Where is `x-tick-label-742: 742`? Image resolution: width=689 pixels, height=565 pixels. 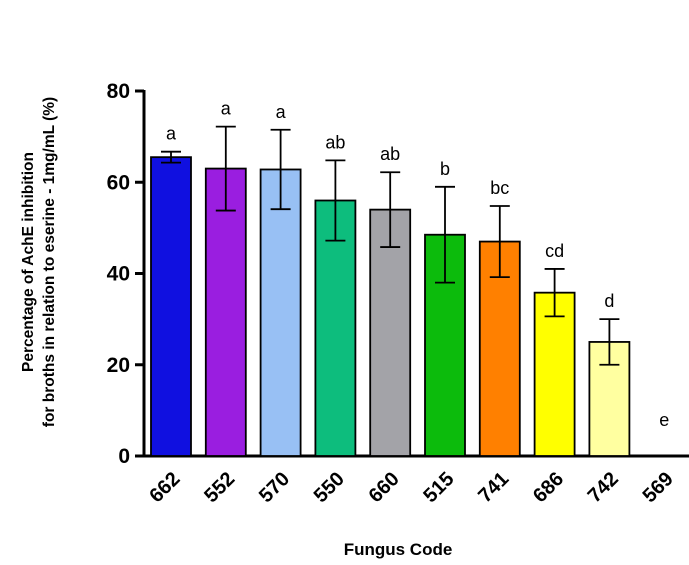
x-tick-label-742: 742 is located at coordinates (603, 487).